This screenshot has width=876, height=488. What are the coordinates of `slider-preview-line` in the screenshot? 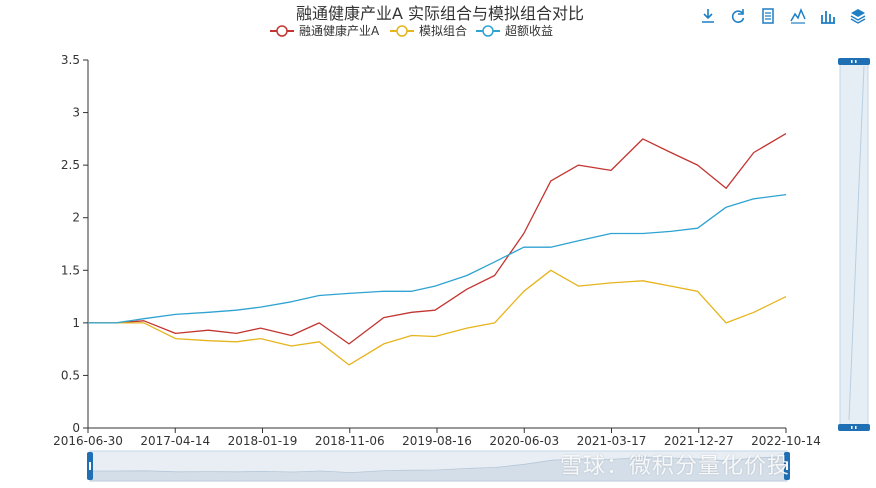 It's located at (856, 243).